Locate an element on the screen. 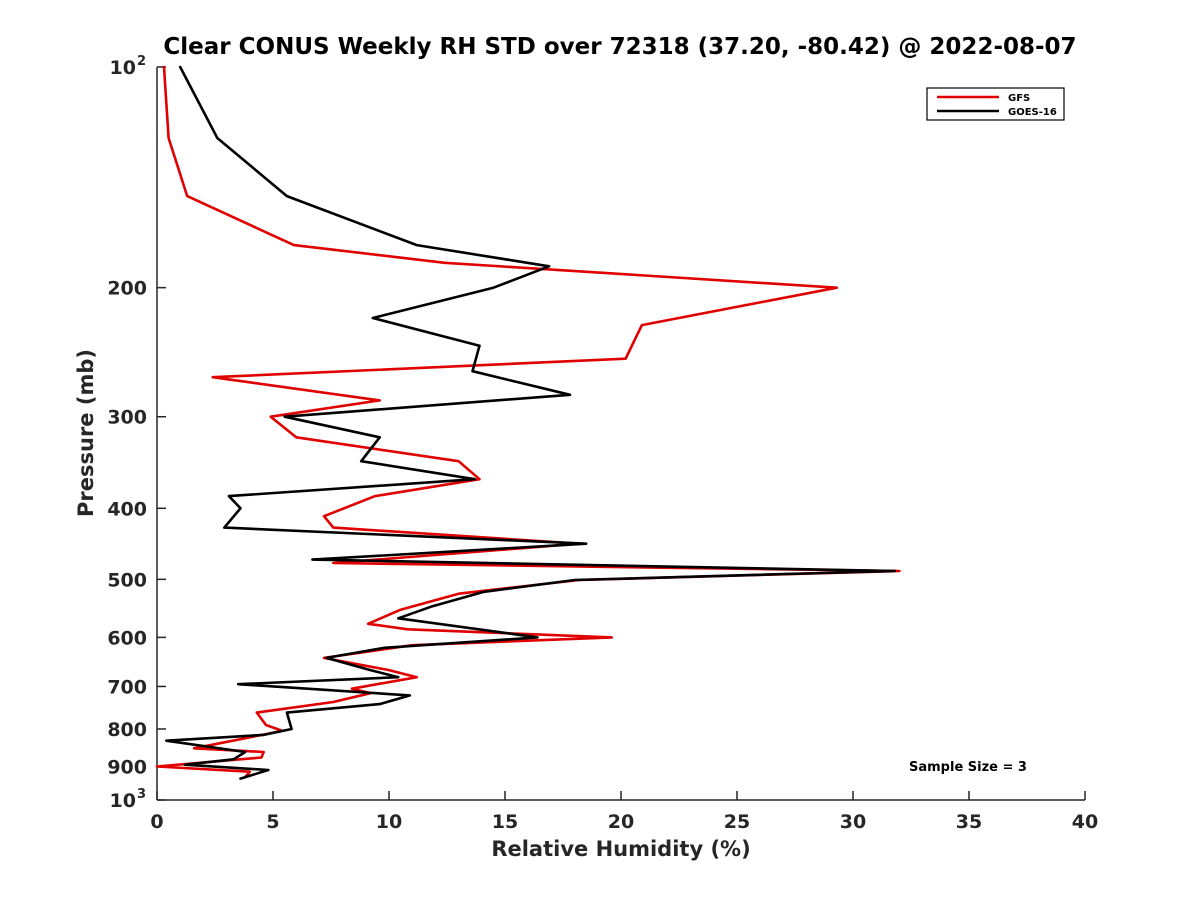 The width and height of the screenshot is (1200, 900). x-tick-label: 0 is located at coordinates (156, 822).